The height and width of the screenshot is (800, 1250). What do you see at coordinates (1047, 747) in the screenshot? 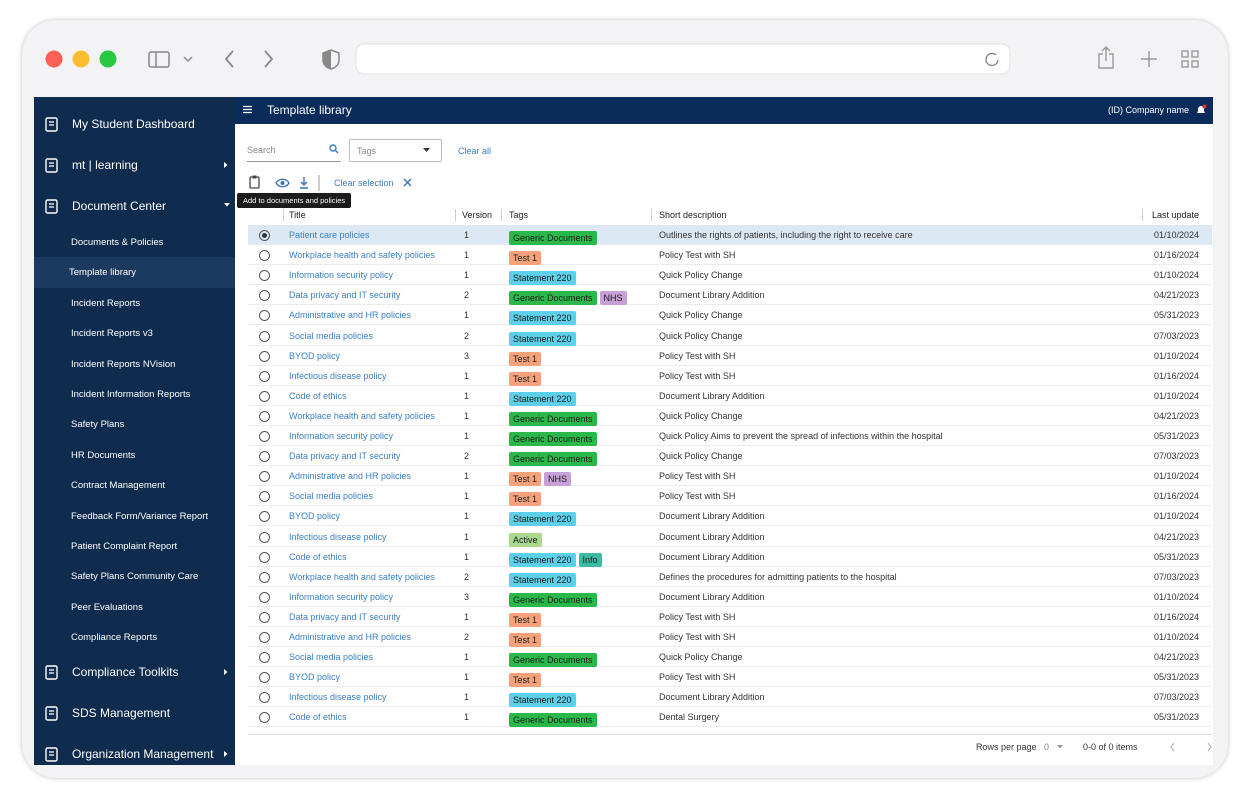
I see `rows-per-page-select: 0` at bounding box center [1047, 747].